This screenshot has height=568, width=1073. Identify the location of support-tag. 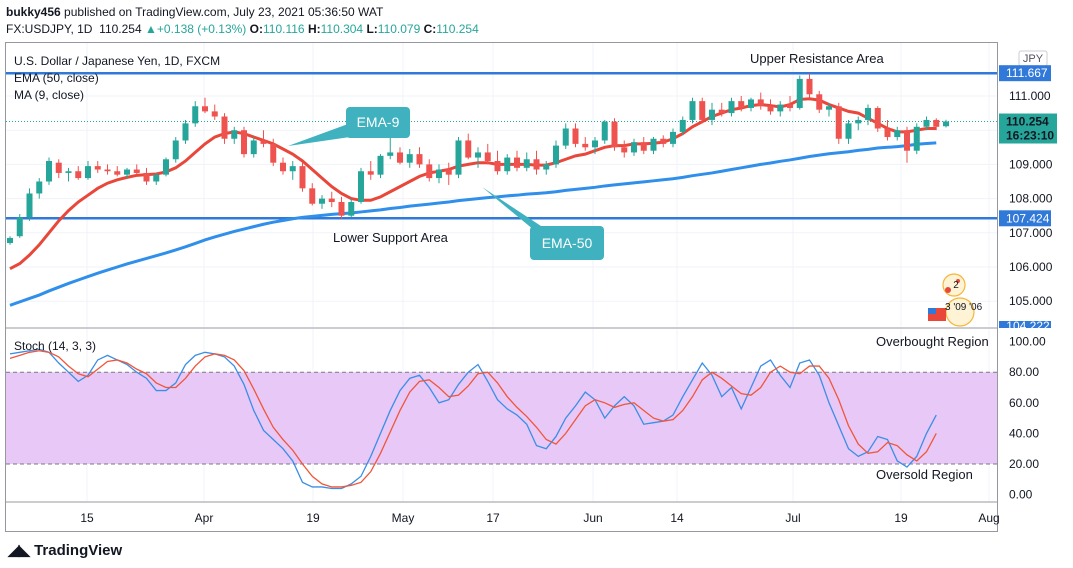
(1025, 218).